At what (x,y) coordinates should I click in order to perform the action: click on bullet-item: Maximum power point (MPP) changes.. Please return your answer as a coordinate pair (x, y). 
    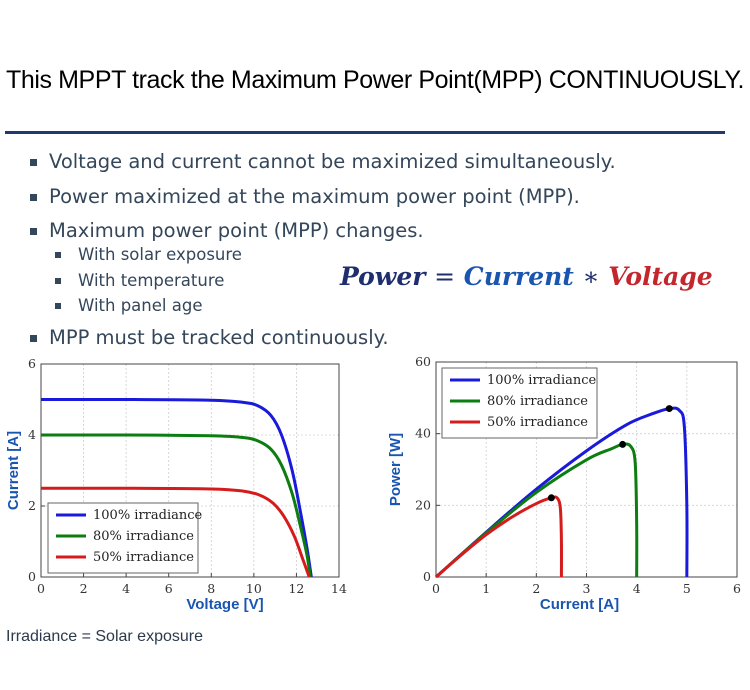
    Looking at the image, I should click on (323, 231).